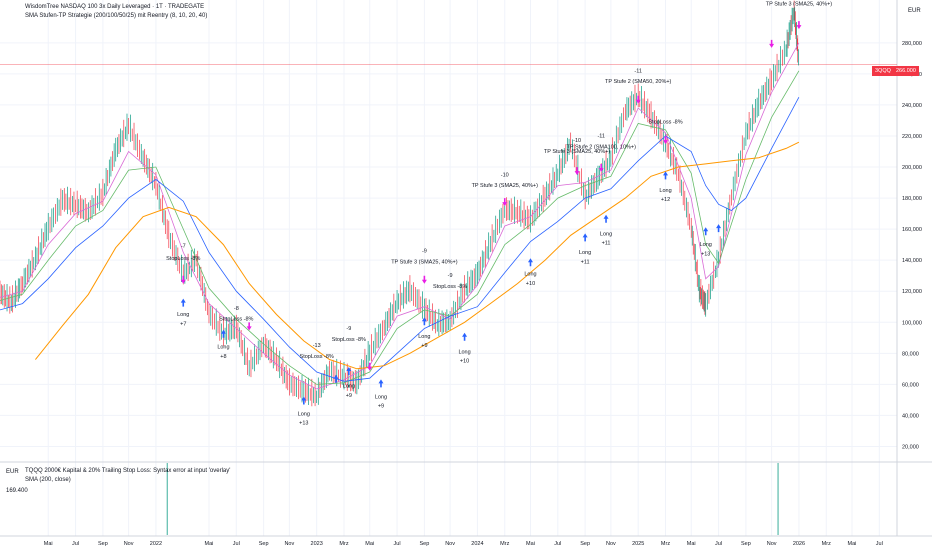 This screenshot has width=932, height=555. Describe the element at coordinates (883, 71) in the screenshot. I see `symbol-tag: 3QQQ` at that location.